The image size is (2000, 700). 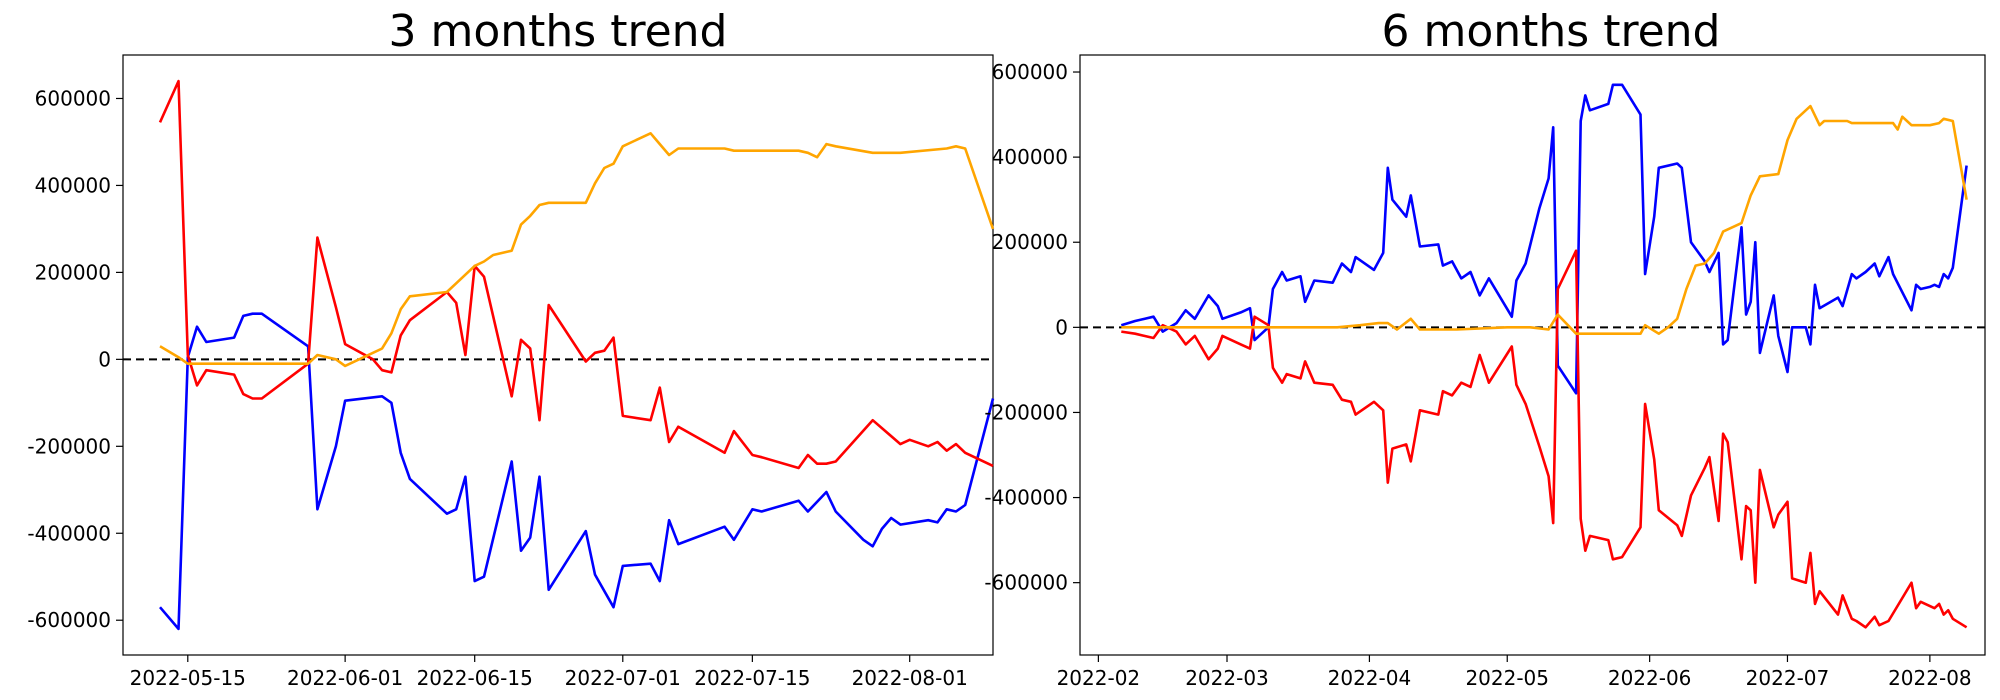 What do you see at coordinates (1099, 678) in the screenshot?
I see `x-tick-label: 2022-02` at bounding box center [1099, 678].